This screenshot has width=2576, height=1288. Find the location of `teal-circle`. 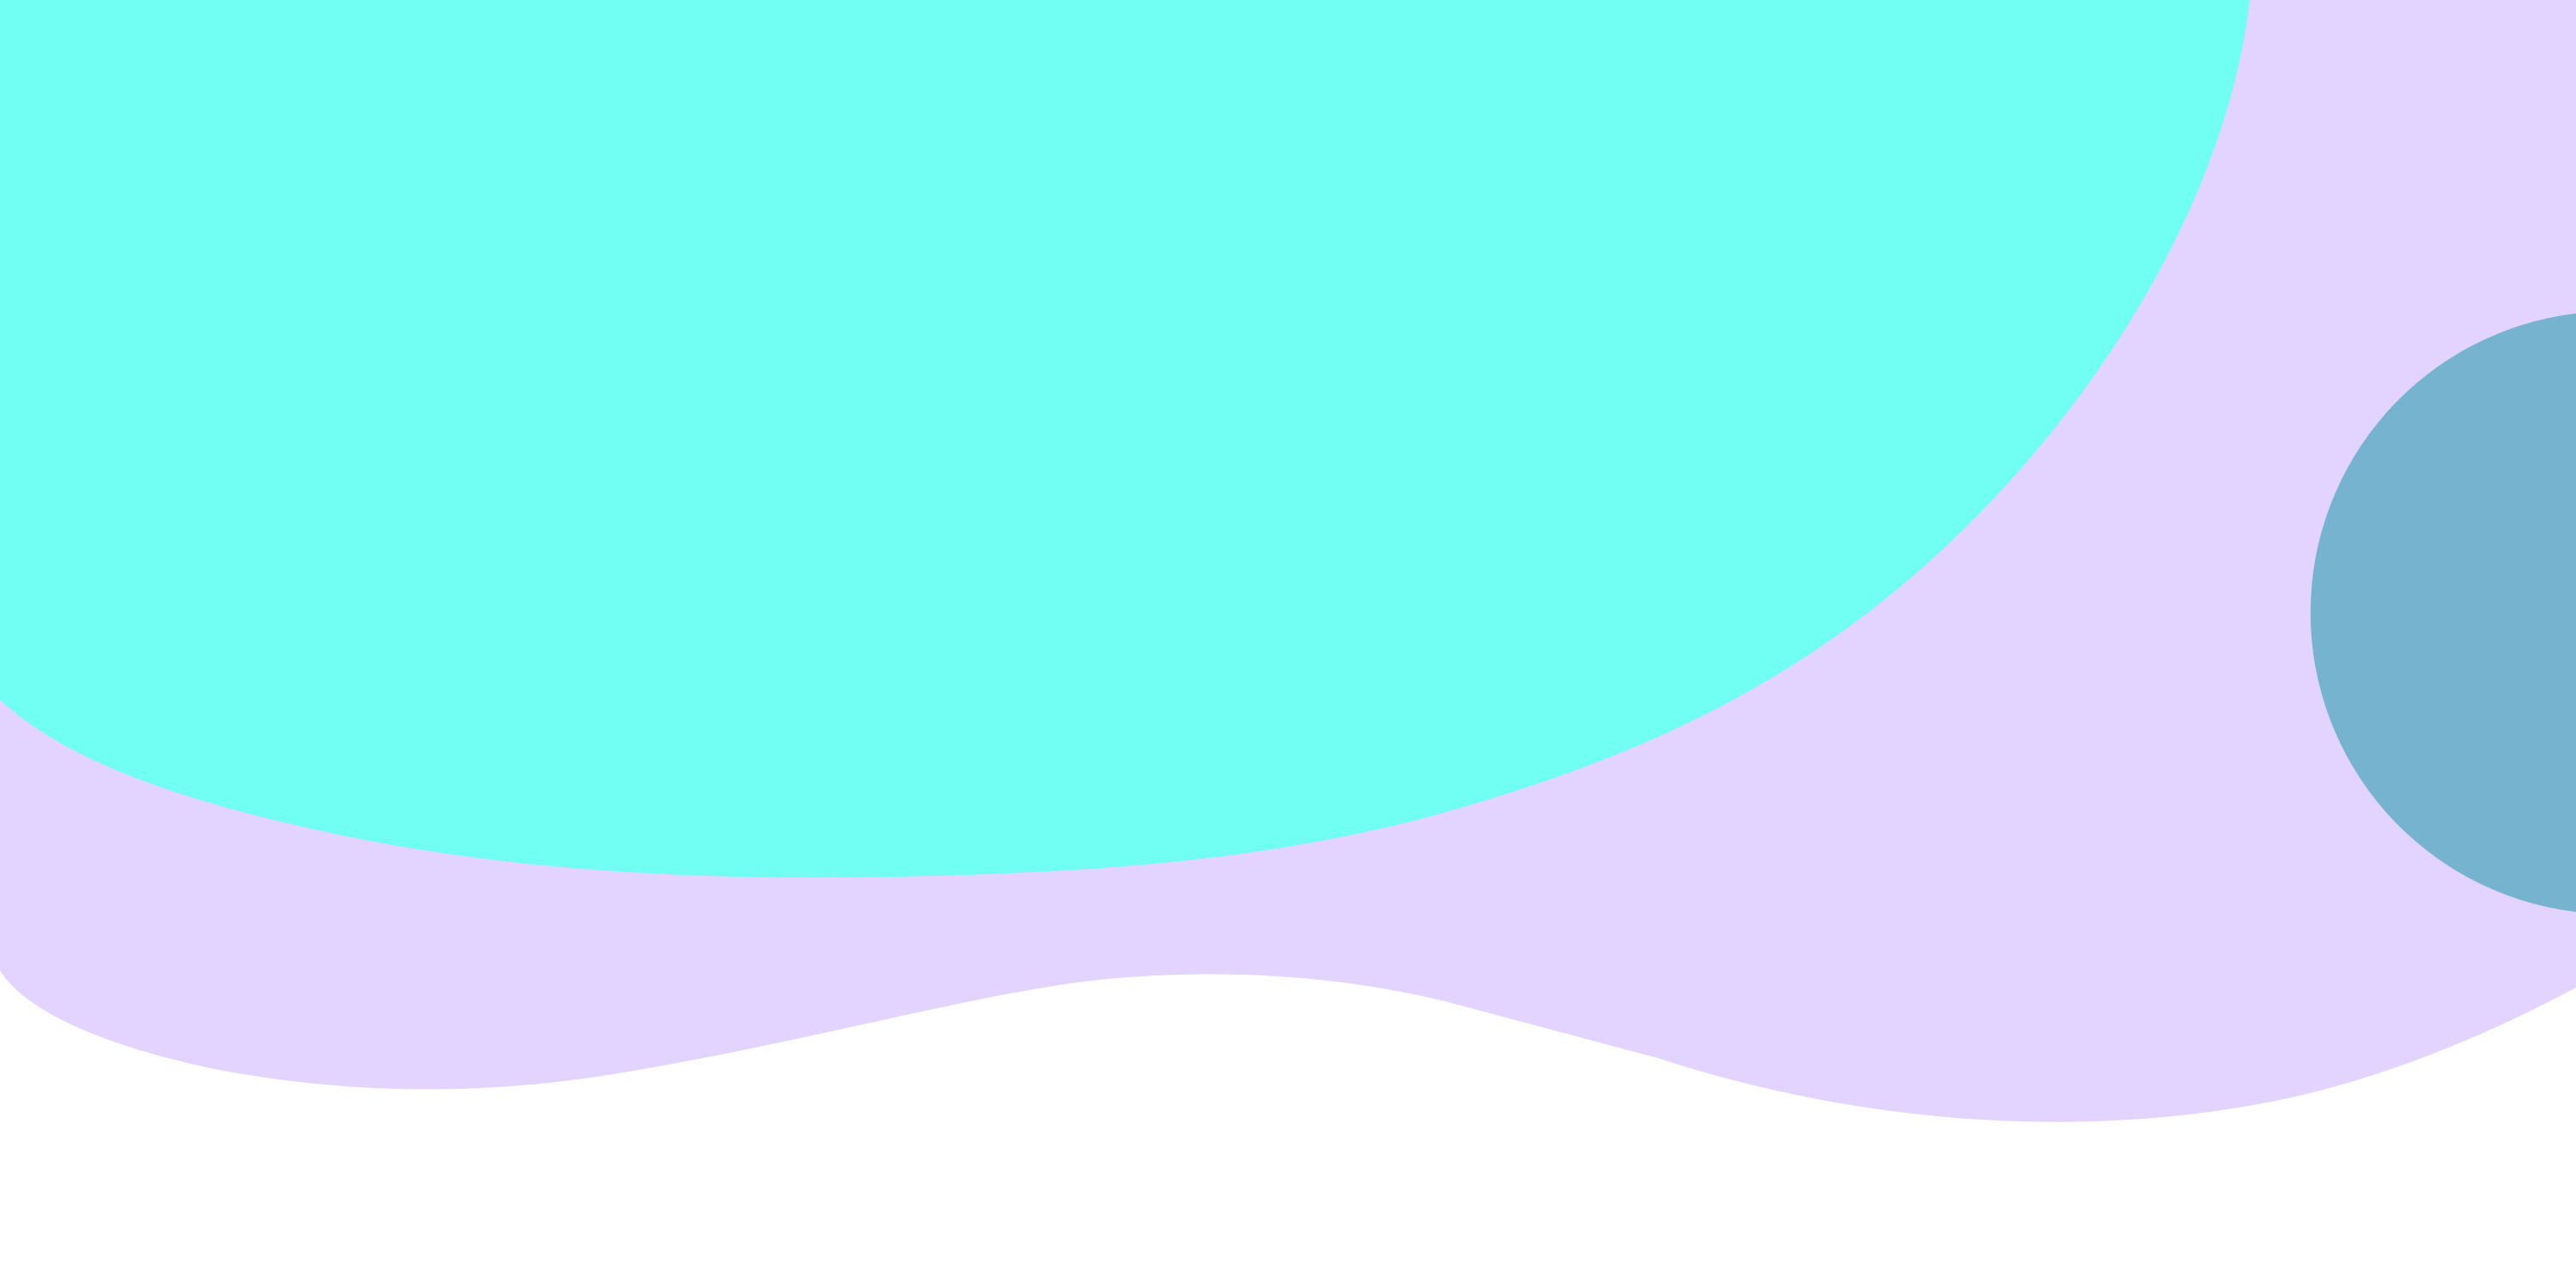

teal-circle is located at coordinates (2443, 612).